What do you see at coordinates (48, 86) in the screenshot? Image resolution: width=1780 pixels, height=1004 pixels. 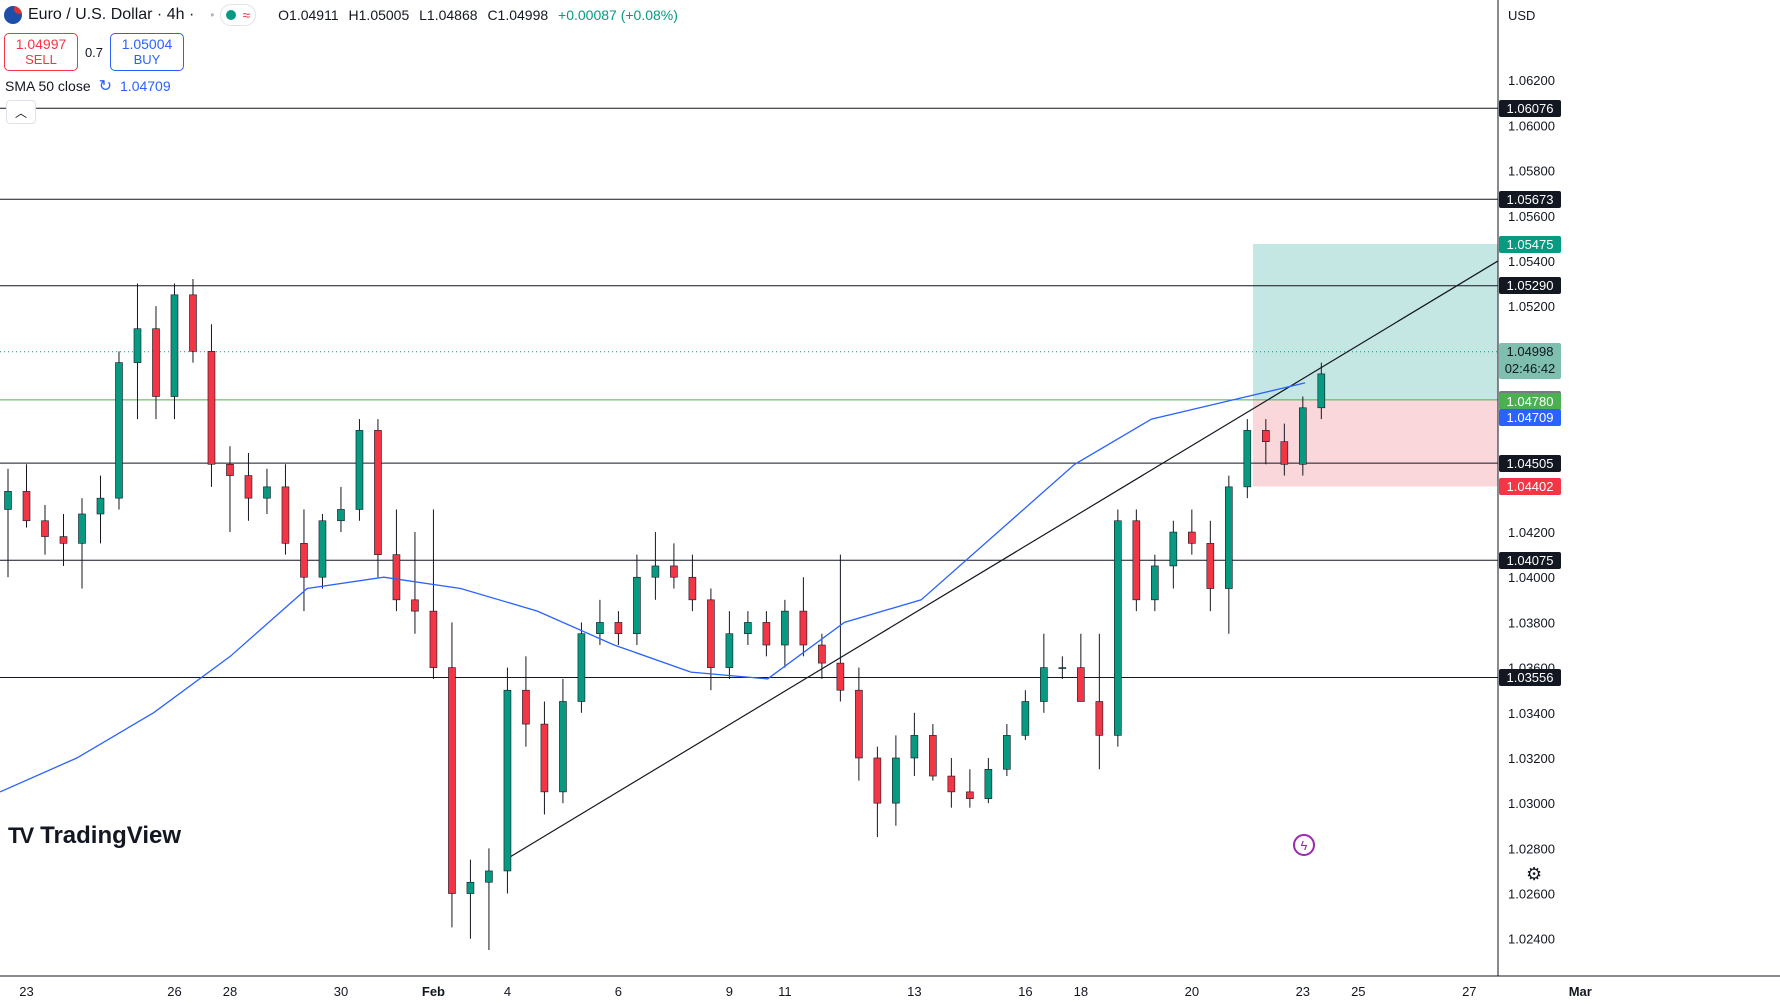 I see `sma-label: SMA 50 close` at bounding box center [48, 86].